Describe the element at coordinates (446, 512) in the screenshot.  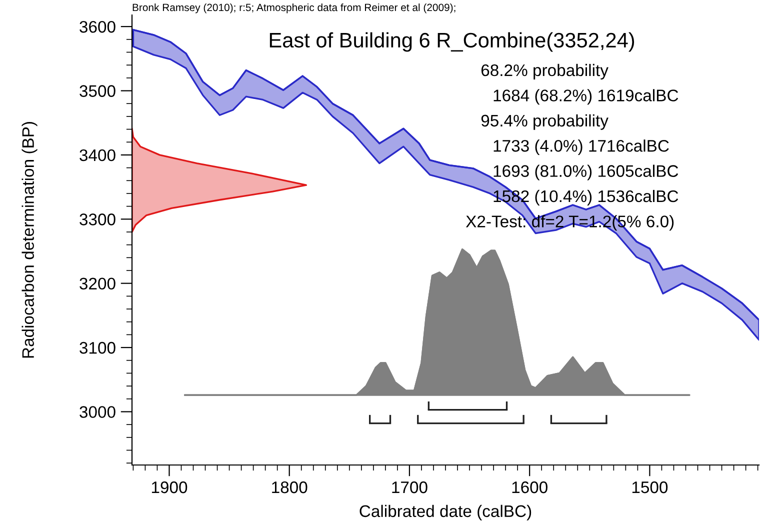
I see `x-axis-title: Calibrated date (calBC)` at that location.